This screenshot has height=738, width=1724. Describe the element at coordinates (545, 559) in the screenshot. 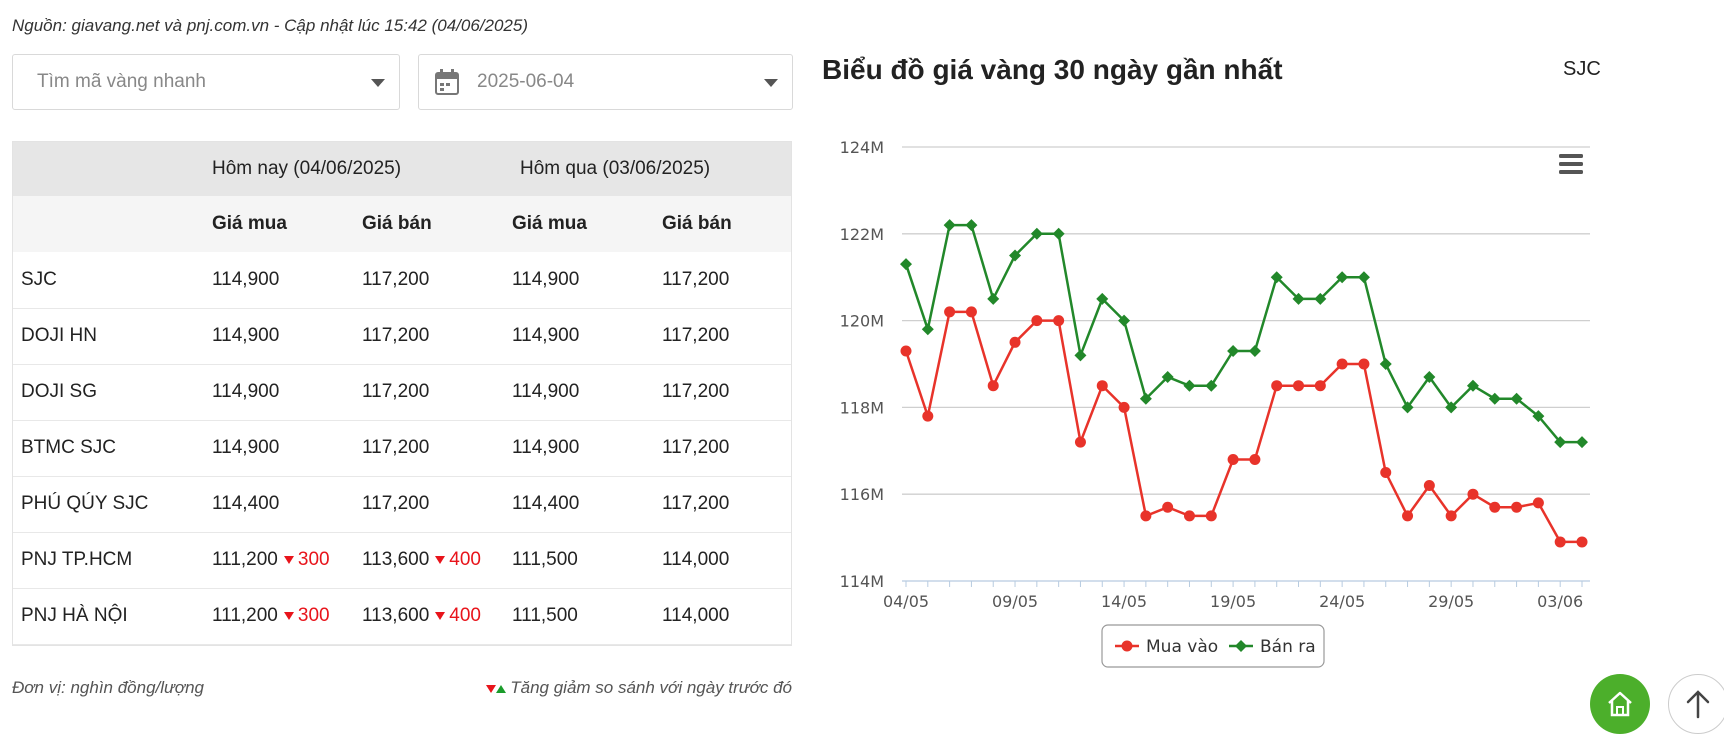

I see `yesterday-buy-value: 111,500` at that location.